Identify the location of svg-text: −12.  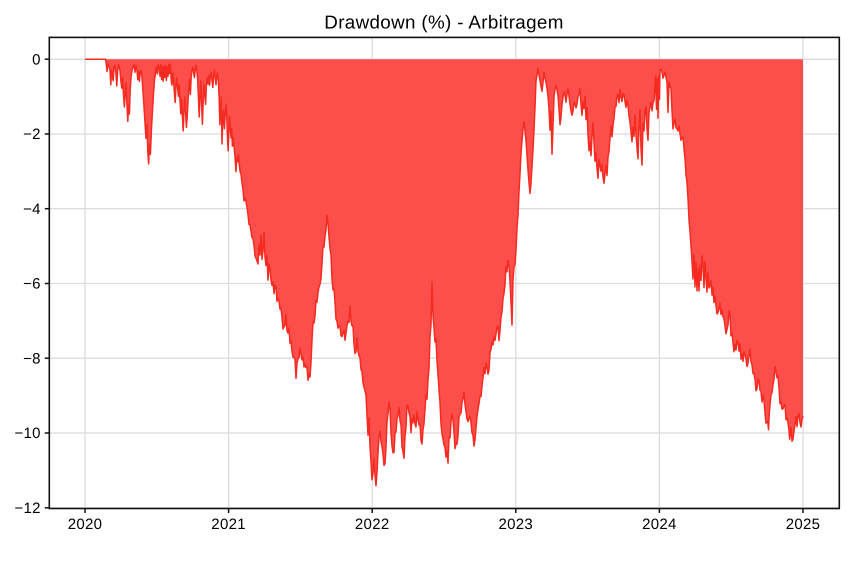
(27, 508).